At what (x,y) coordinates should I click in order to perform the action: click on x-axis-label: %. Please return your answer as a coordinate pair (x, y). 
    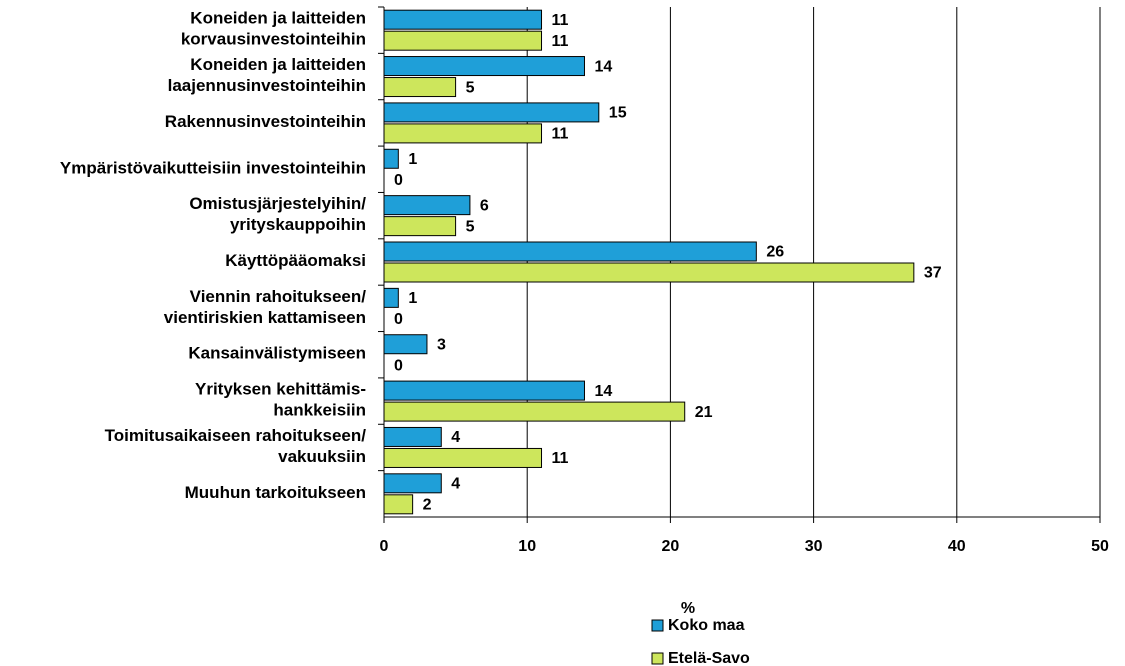
    Looking at the image, I should click on (688, 608).